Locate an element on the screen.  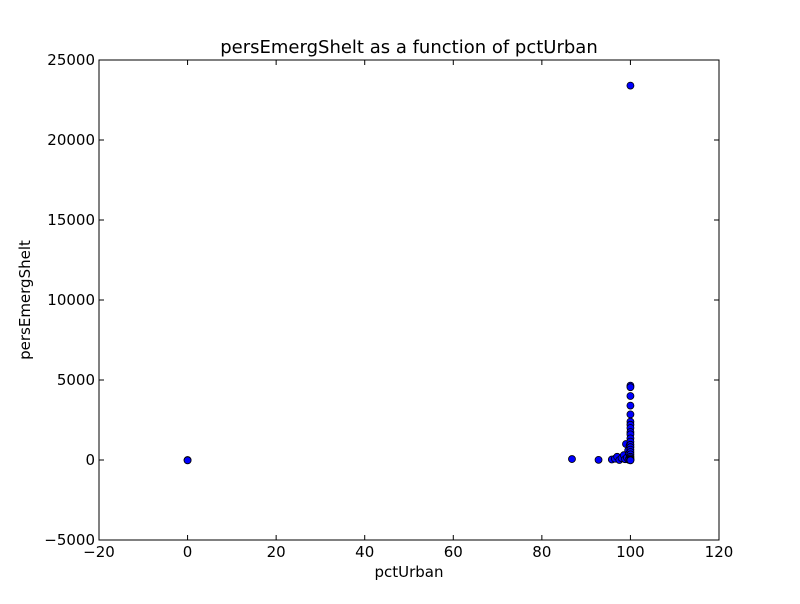
y-tick-label: 25000 is located at coordinates (71, 60).